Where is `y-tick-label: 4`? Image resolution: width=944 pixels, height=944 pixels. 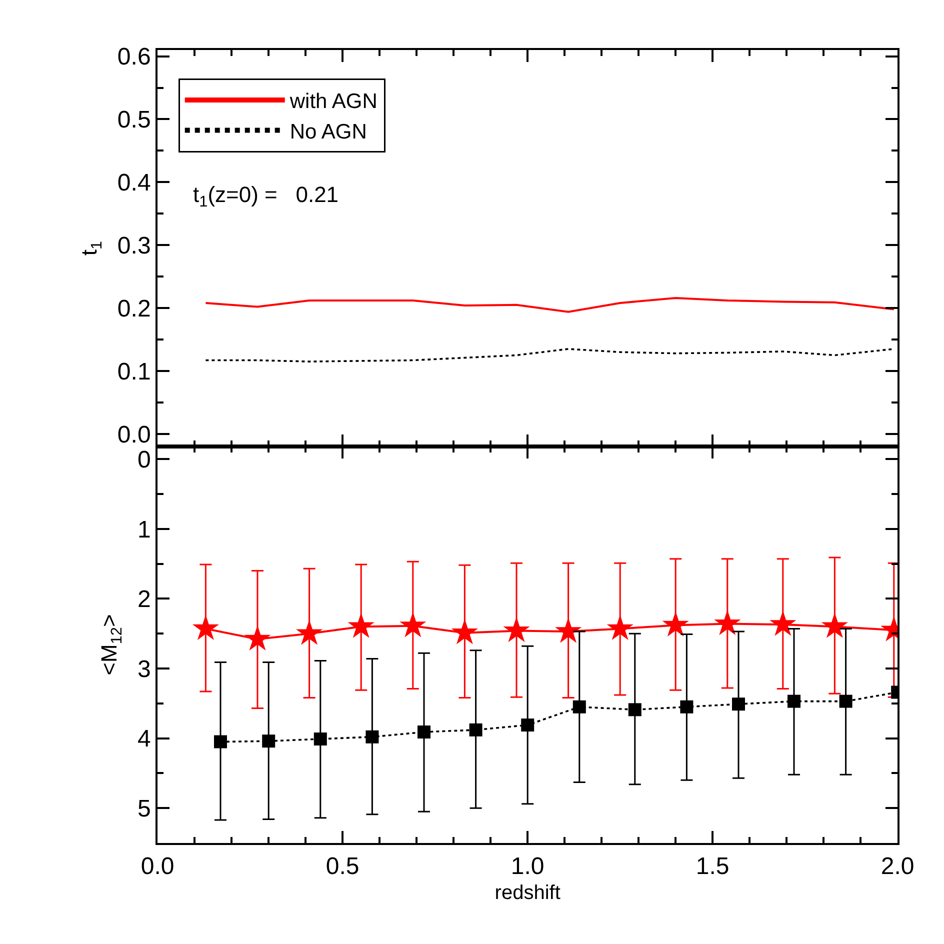 y-tick-label: 4 is located at coordinates (144, 739).